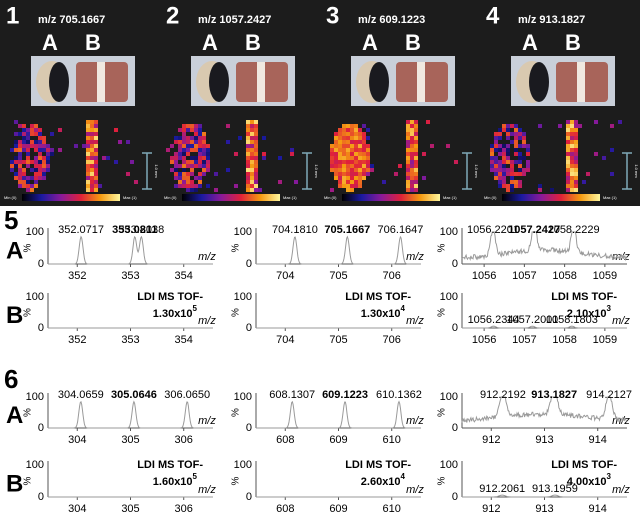 This screenshot has width=640, height=521. What do you see at coordinates (11, 379) in the screenshot?
I see `section-number: 6` at bounding box center [11, 379].